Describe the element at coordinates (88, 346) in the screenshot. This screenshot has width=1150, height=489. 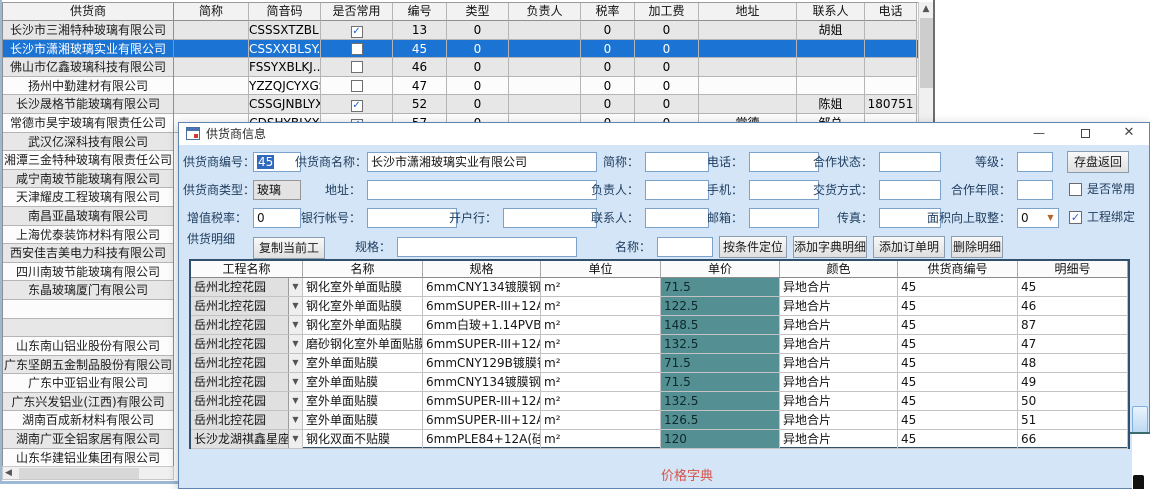
I see `supplier-list-item: 山东南山铝业股份有限公司` at that location.